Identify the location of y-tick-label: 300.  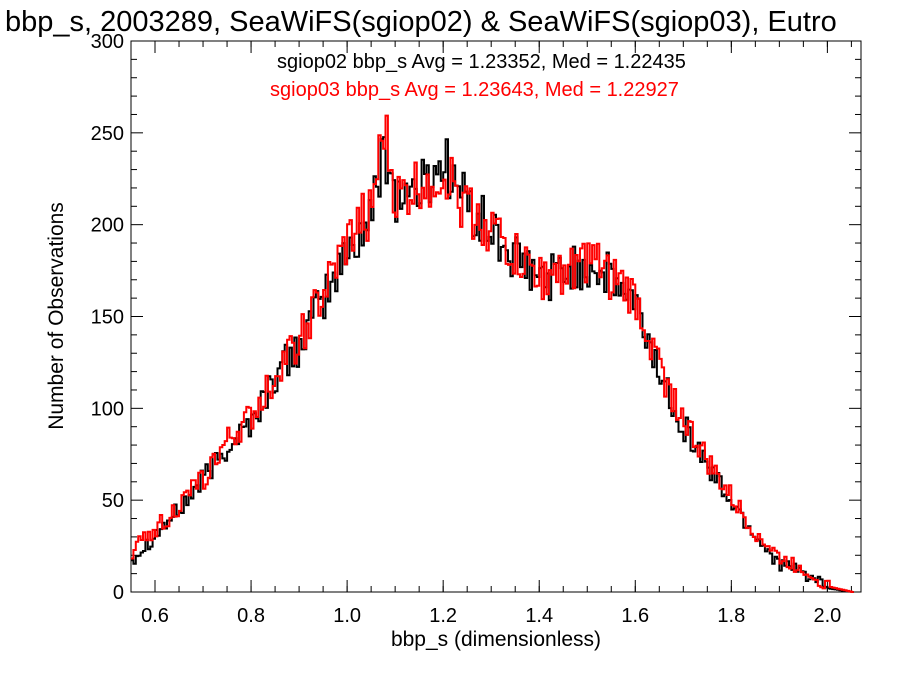
(107, 42).